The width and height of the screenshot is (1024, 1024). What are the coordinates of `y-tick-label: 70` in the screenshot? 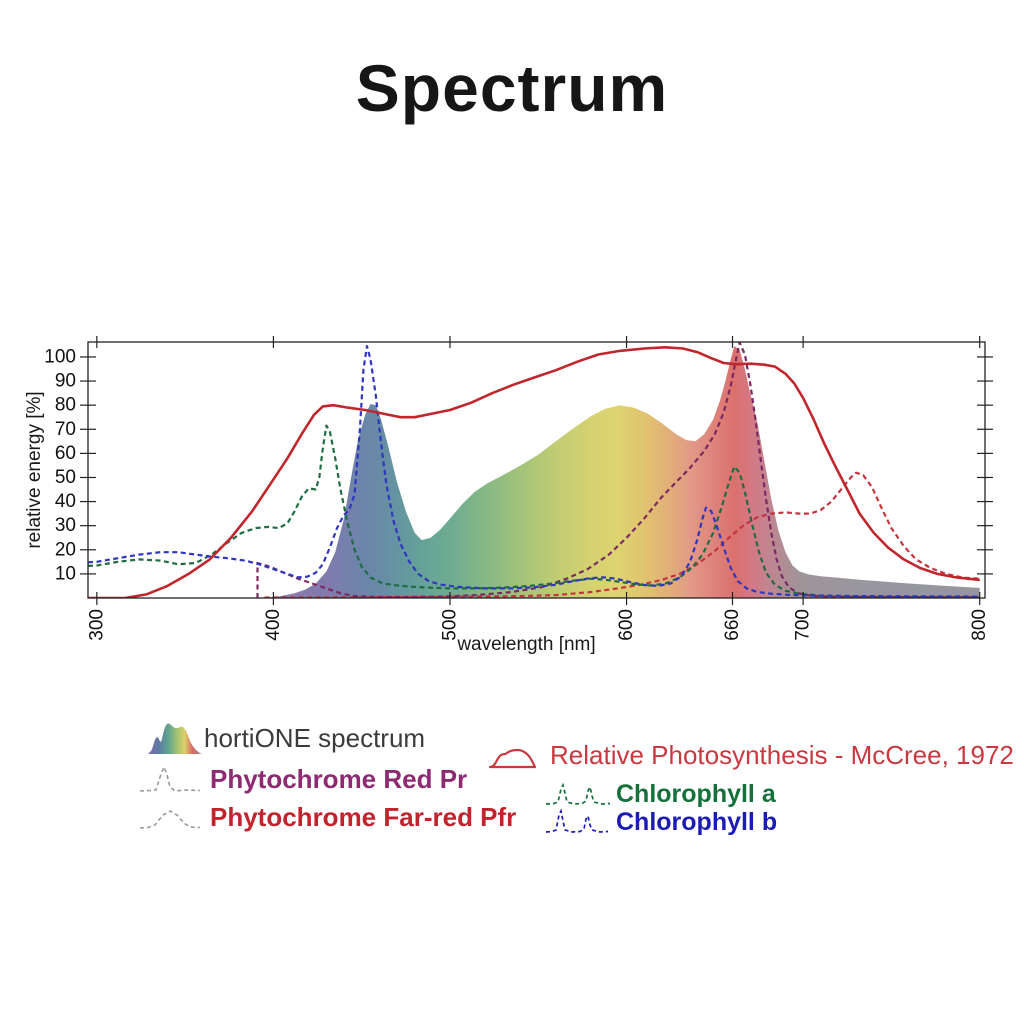 It's located at (65, 429).